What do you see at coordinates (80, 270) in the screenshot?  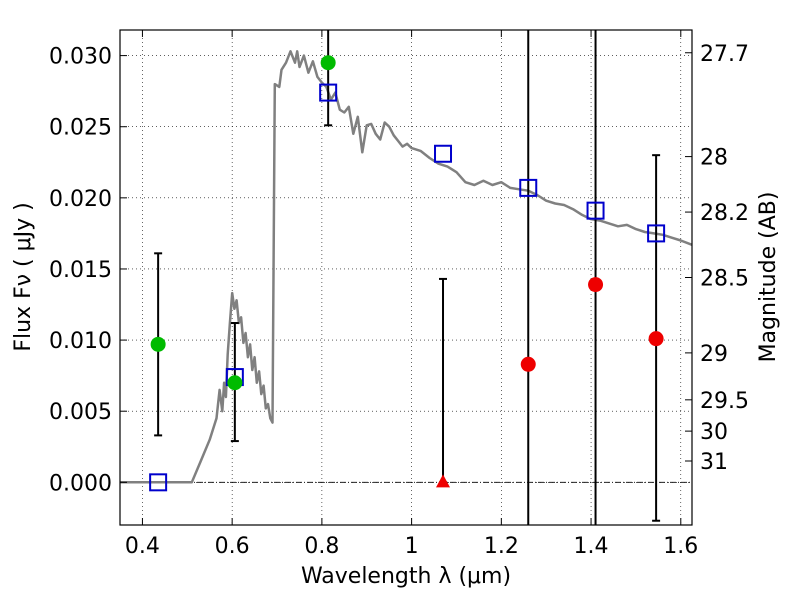 I see `y-tick-label: 0.015` at bounding box center [80, 270].